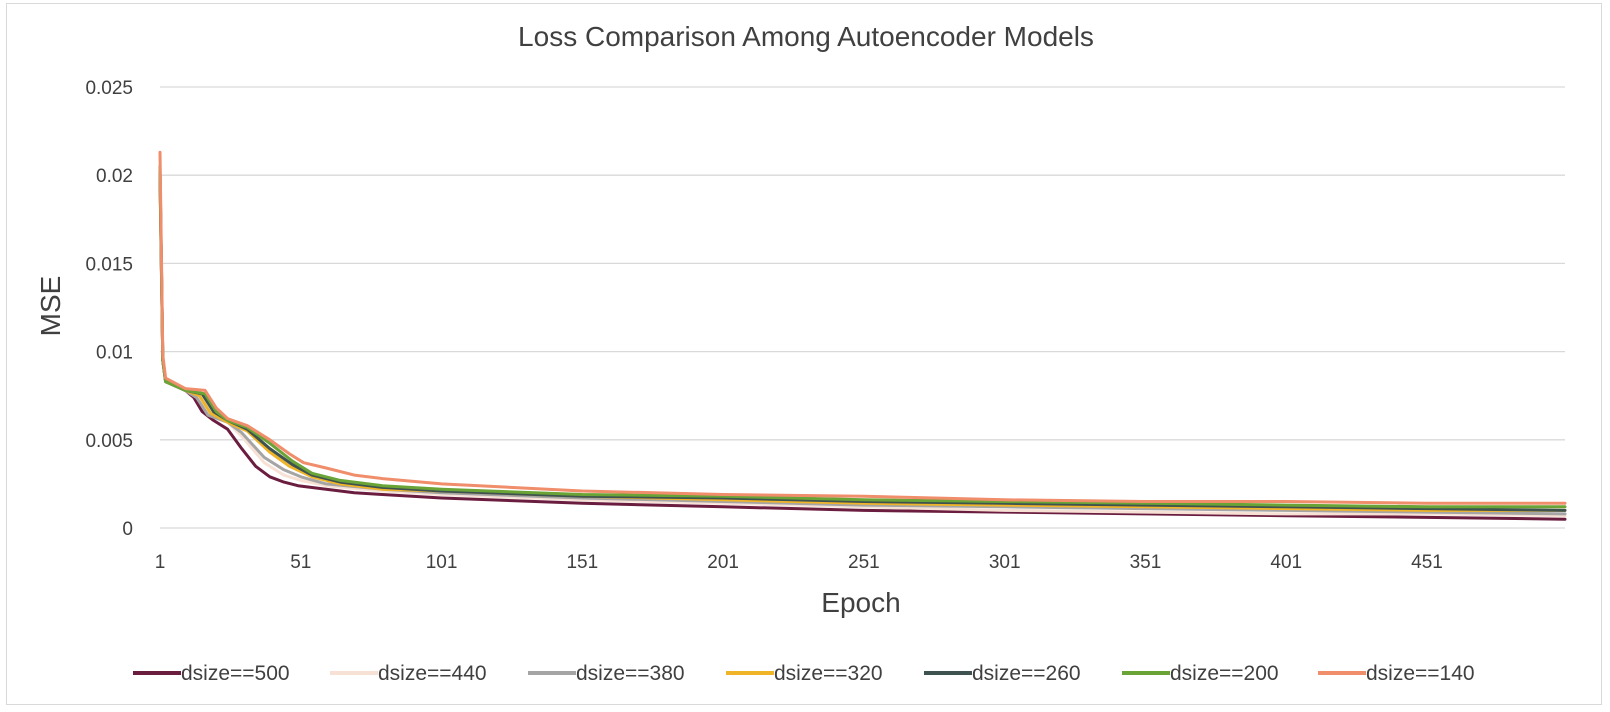 This screenshot has width=1610, height=712. Describe the element at coordinates (114, 176) in the screenshot. I see `y-tick-label: 0.02` at that location.